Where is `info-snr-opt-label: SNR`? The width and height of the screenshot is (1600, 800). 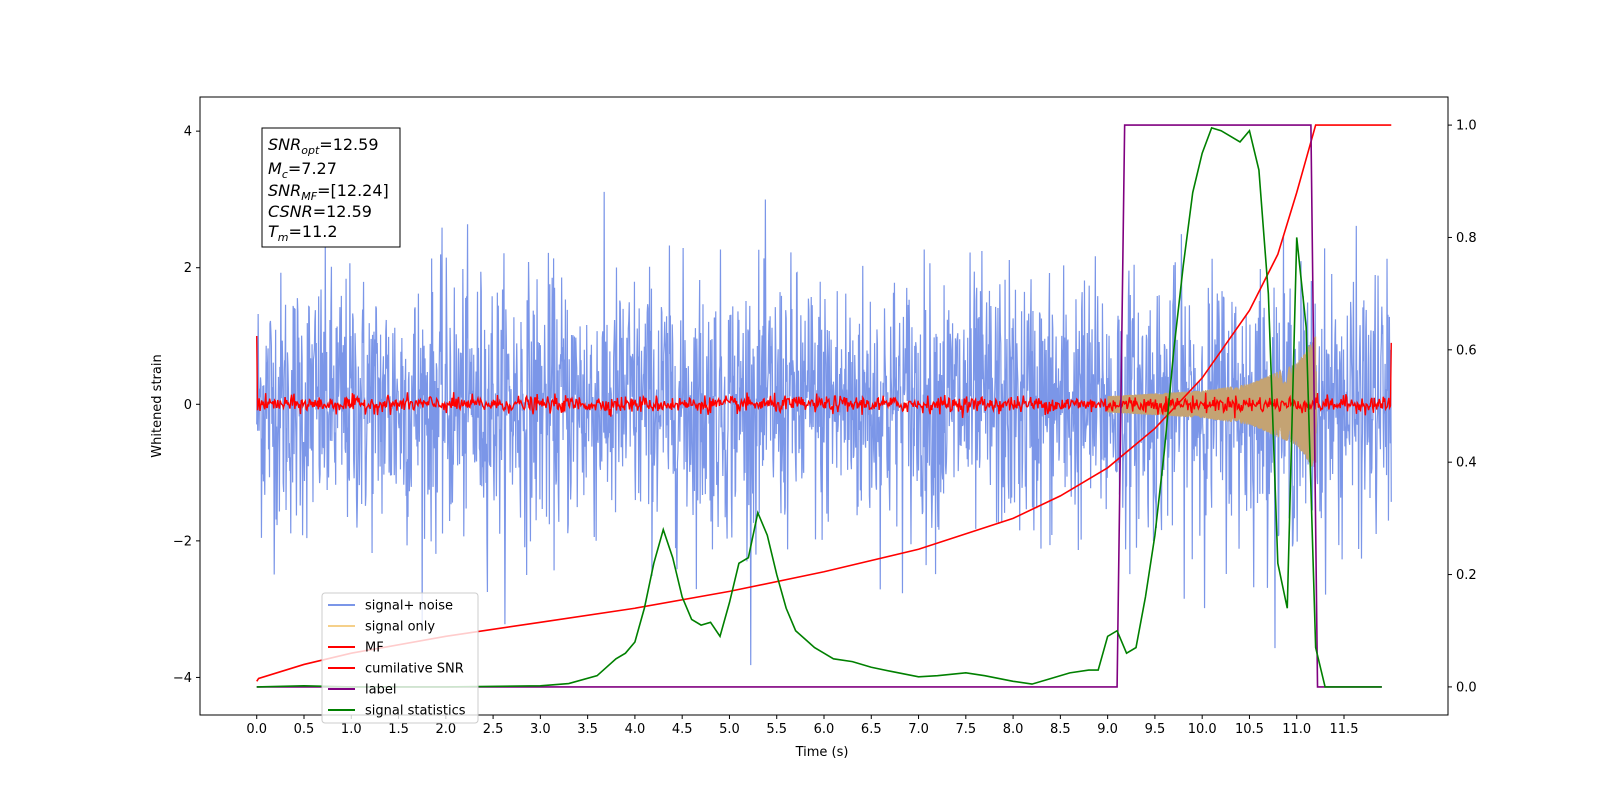
info-snr-opt-label: SNR is located at coordinates (284, 144).